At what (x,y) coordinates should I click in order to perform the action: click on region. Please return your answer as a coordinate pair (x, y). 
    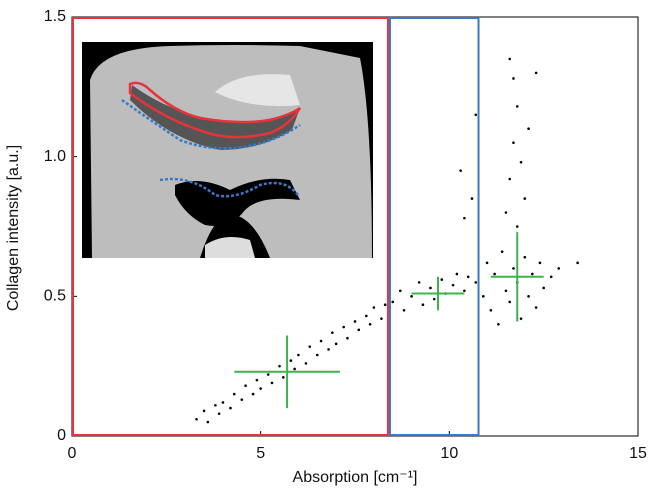
    Looking at the image, I should click on (434, 226).